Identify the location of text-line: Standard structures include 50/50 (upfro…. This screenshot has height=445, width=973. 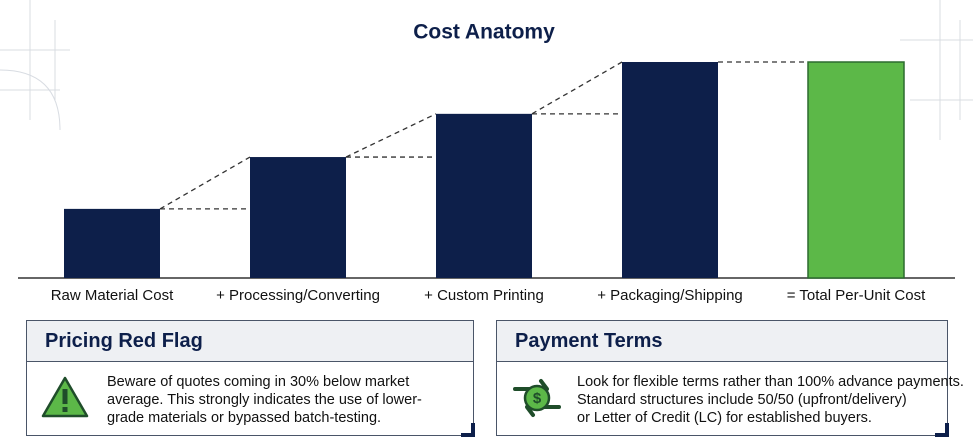
(742, 400).